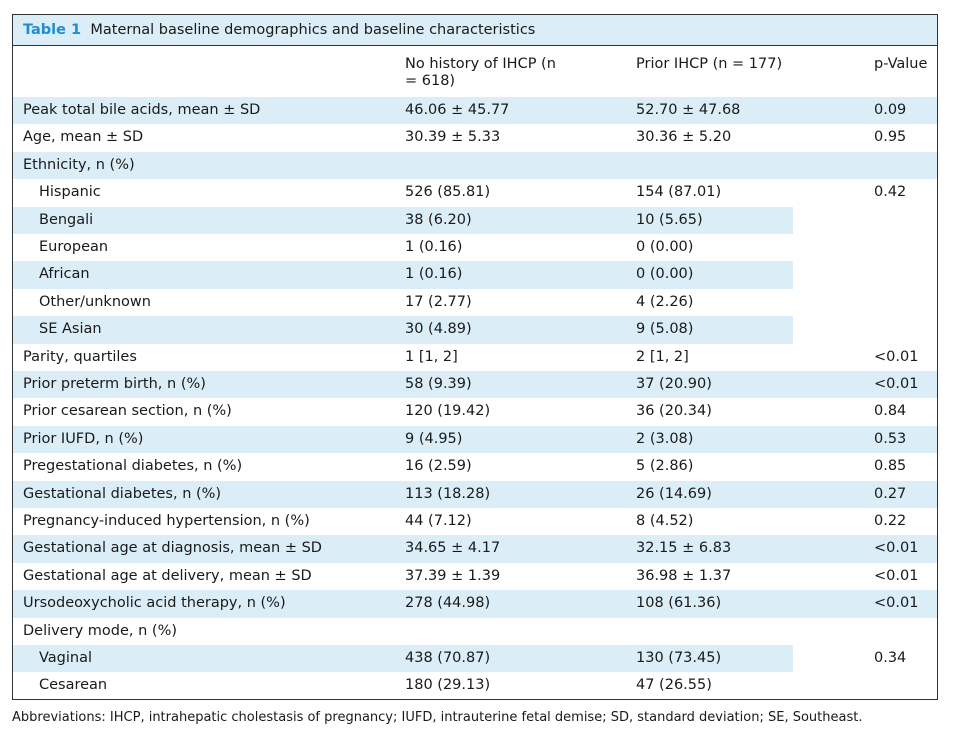 The image size is (955, 752). What do you see at coordinates (167, 575) in the screenshot?
I see `row-label: Gestational age at delivery, mean ± SD` at bounding box center [167, 575].